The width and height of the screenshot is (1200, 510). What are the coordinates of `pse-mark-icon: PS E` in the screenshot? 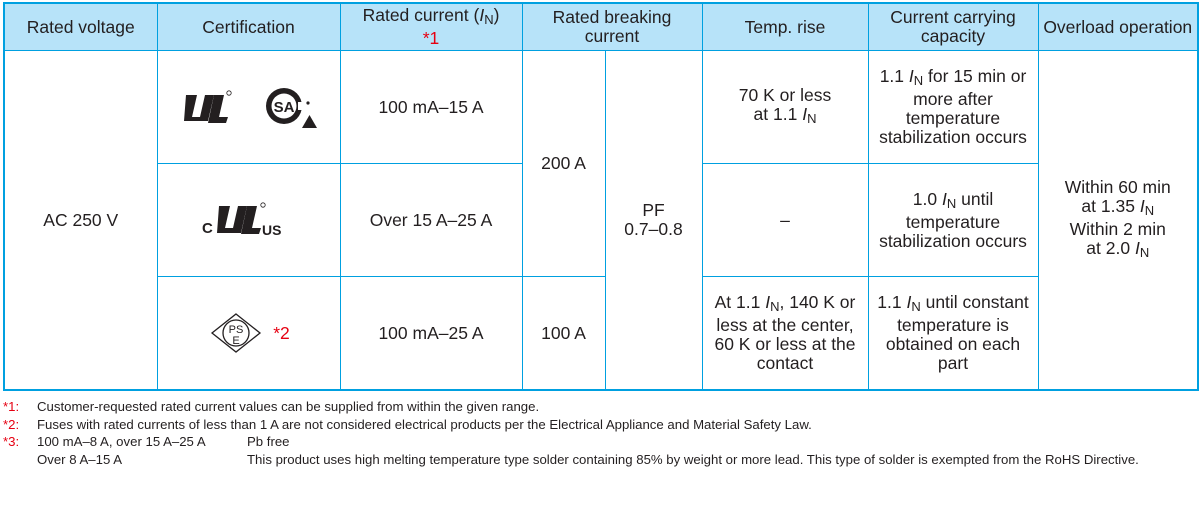 It's located at (236, 333).